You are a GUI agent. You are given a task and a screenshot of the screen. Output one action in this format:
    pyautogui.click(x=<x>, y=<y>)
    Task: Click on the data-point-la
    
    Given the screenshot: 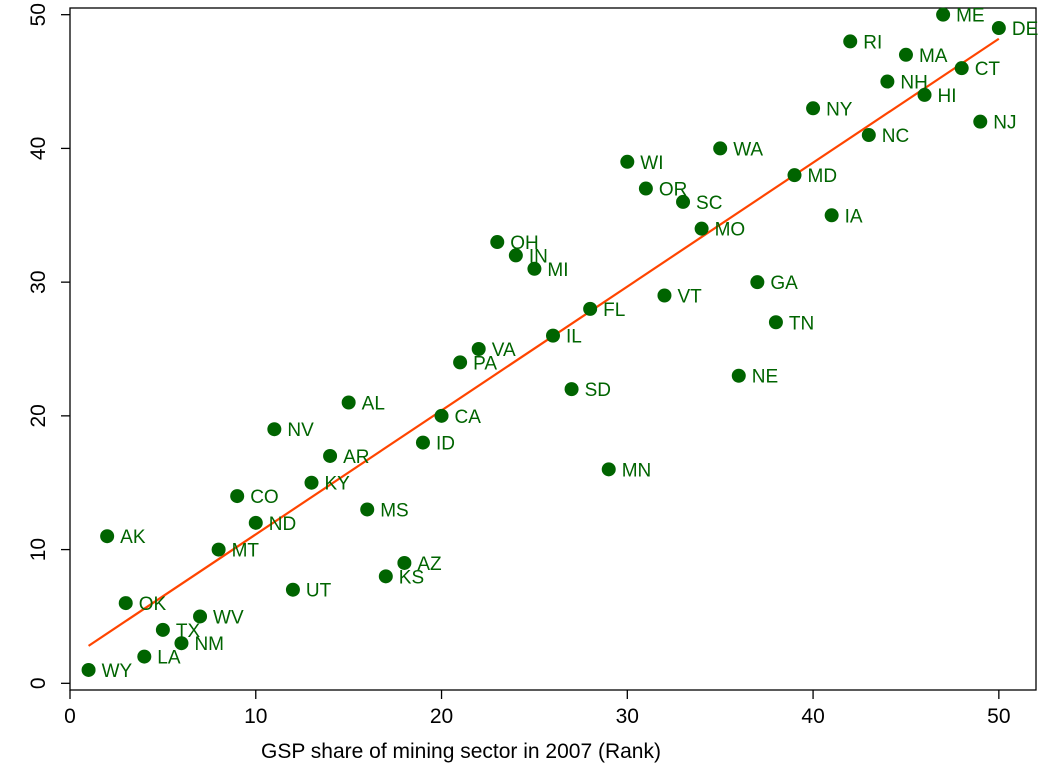 What is the action you would take?
    pyautogui.click(x=144, y=656)
    